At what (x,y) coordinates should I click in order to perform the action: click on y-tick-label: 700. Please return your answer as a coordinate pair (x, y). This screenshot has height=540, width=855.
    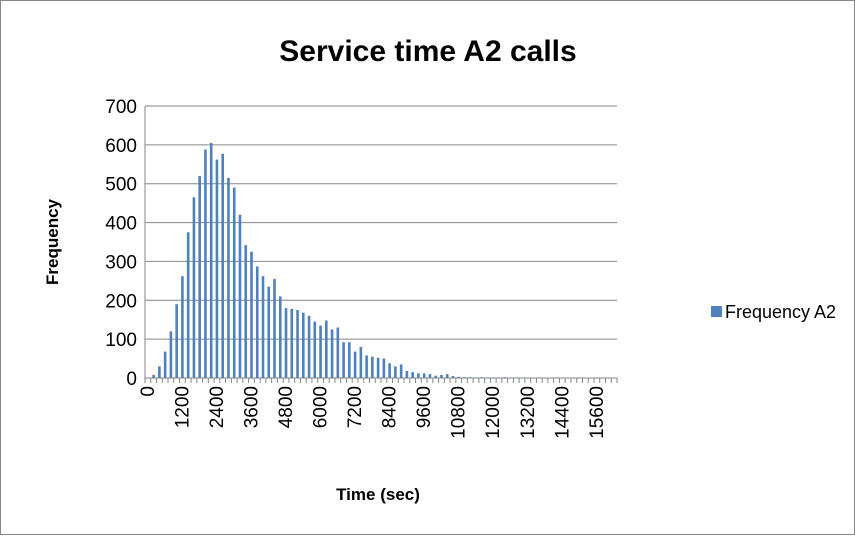
    Looking at the image, I should click on (121, 107).